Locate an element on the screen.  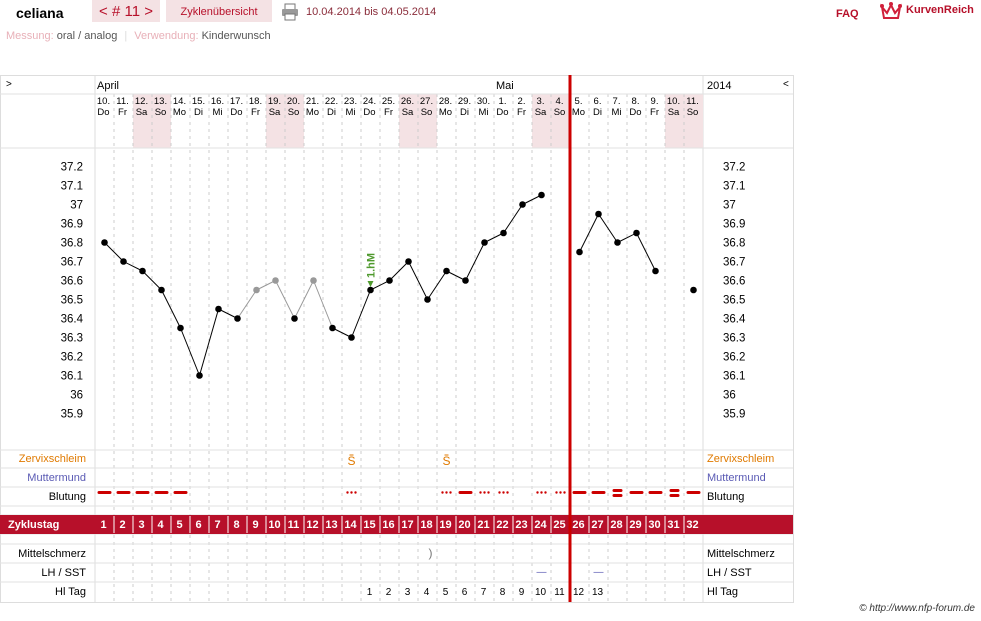
cycle-day-number: 29 is located at coordinates (635, 525).